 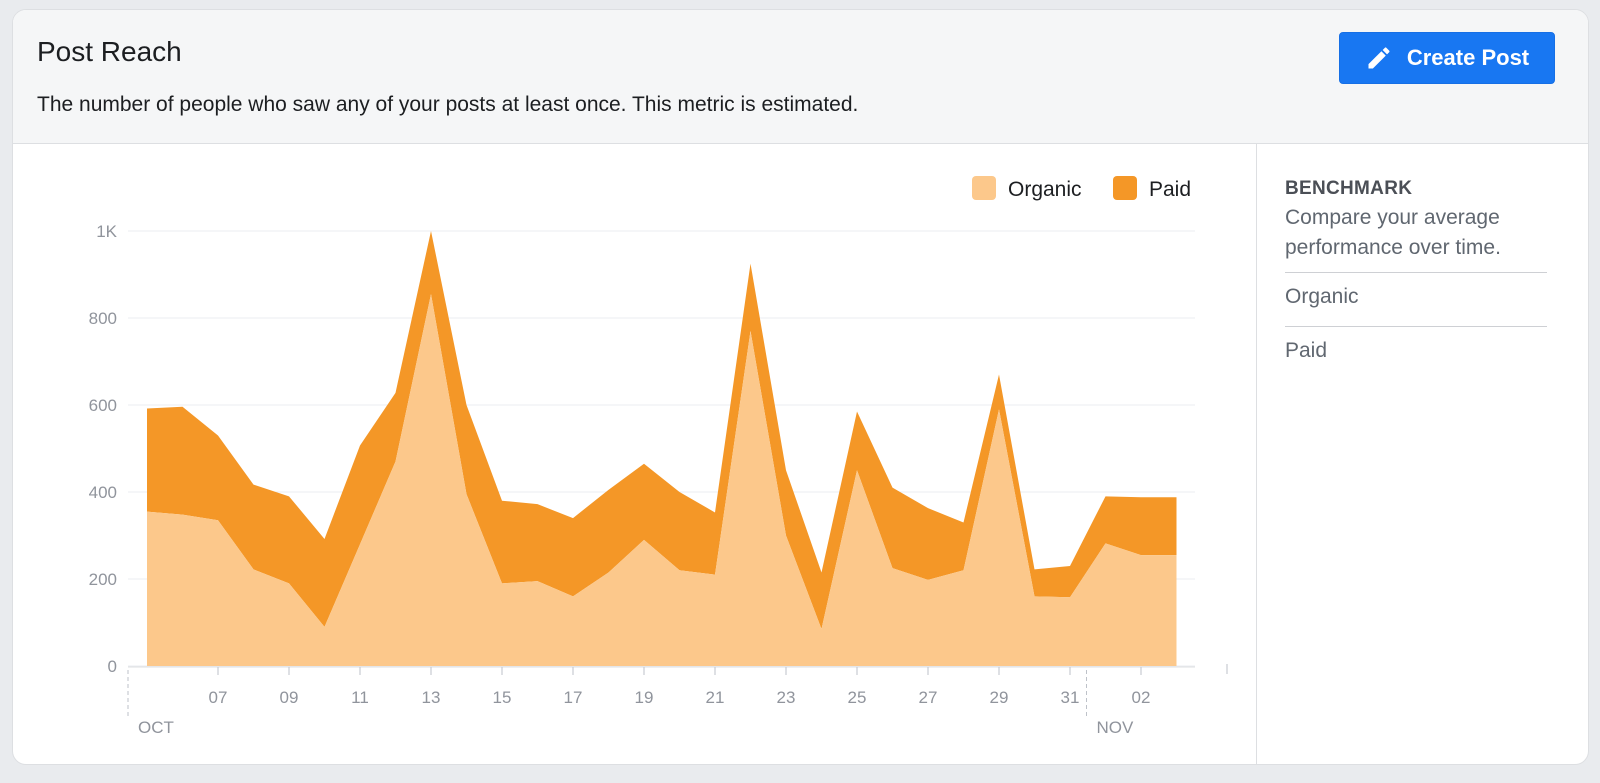 I want to click on x-tick-label: 27, so click(x=928, y=697).